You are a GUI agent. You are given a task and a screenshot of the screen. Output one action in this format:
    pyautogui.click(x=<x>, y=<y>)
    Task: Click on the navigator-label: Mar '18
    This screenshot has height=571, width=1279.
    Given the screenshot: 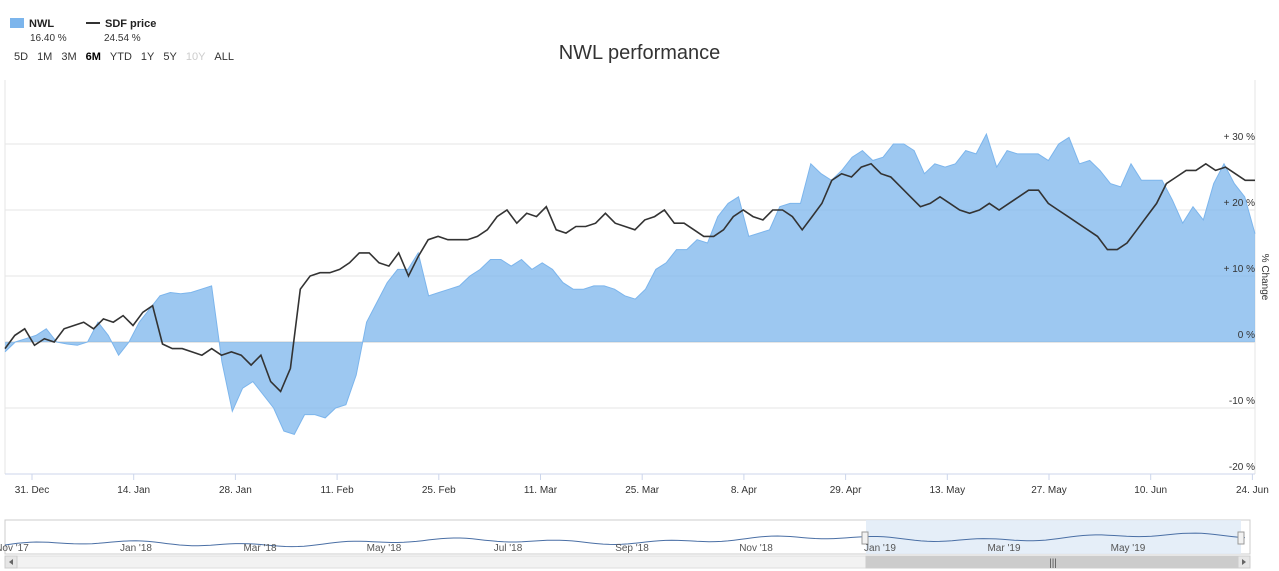 What is the action you would take?
    pyautogui.click(x=259, y=548)
    